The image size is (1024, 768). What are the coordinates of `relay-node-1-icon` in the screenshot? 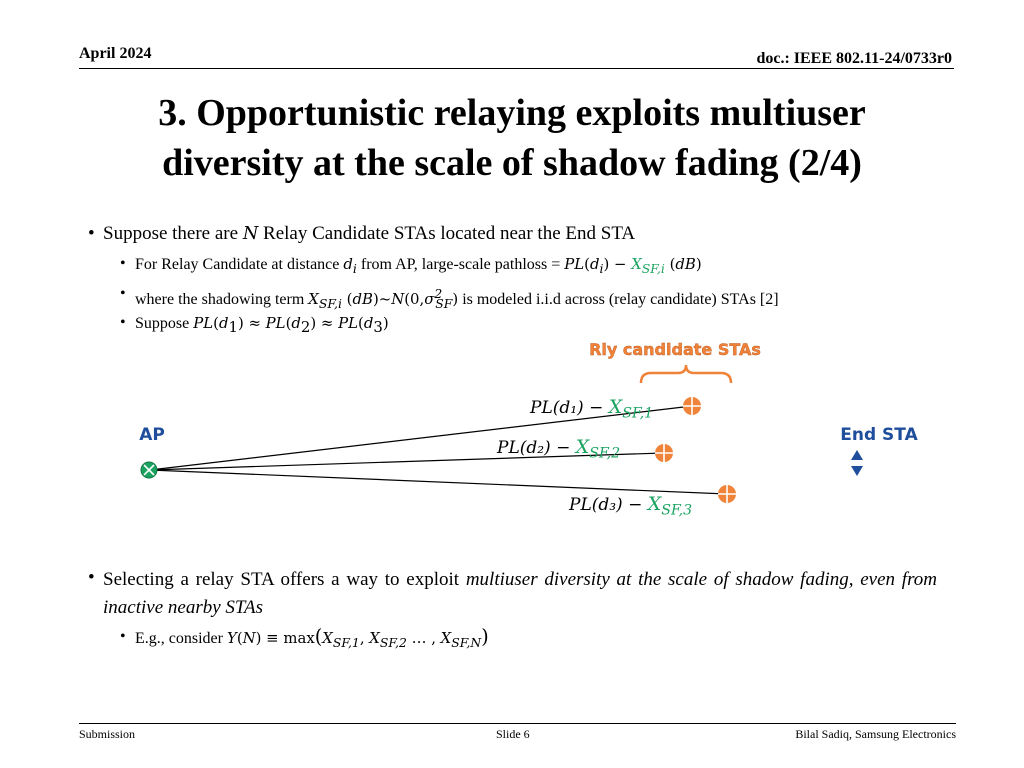 It's located at (692, 406).